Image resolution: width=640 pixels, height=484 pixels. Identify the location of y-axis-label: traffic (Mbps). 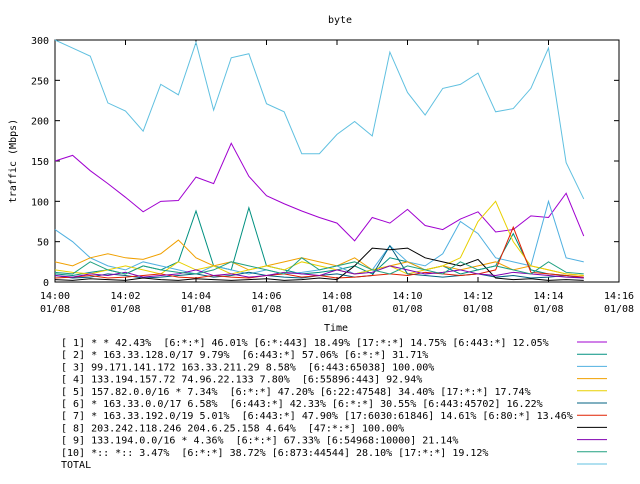
(13, 161).